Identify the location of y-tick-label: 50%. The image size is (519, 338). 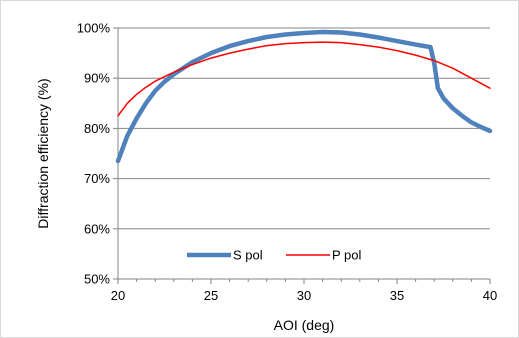
(97, 279).